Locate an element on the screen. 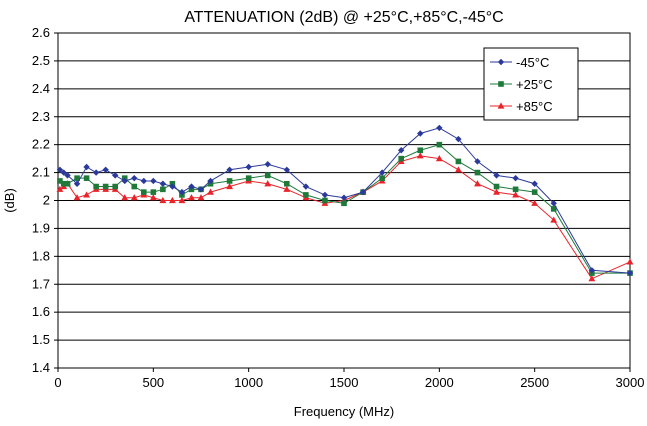 The image size is (647, 426). y-tick-label: 2.1 is located at coordinates (41, 172).